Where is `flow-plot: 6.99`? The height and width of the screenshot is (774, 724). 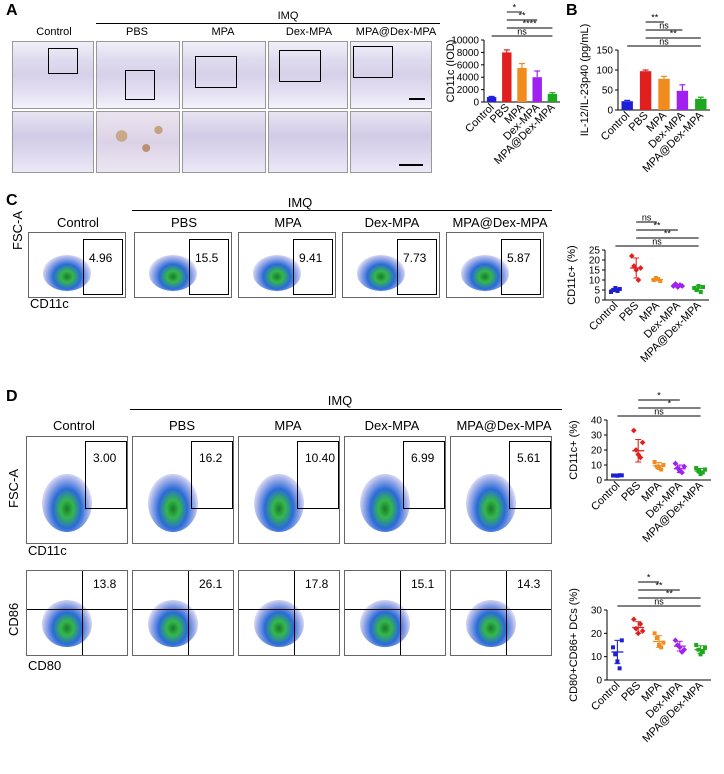 flow-plot: 6.99 is located at coordinates (395, 490).